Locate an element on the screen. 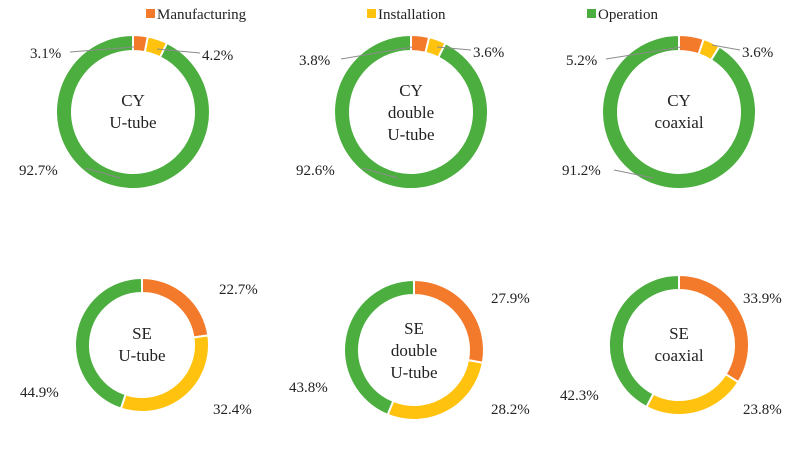 This screenshot has width=809, height=465. donut-se-double-u-tube: 27.9% 28.2% 43.8% SE double U-tube is located at coordinates (409, 350).